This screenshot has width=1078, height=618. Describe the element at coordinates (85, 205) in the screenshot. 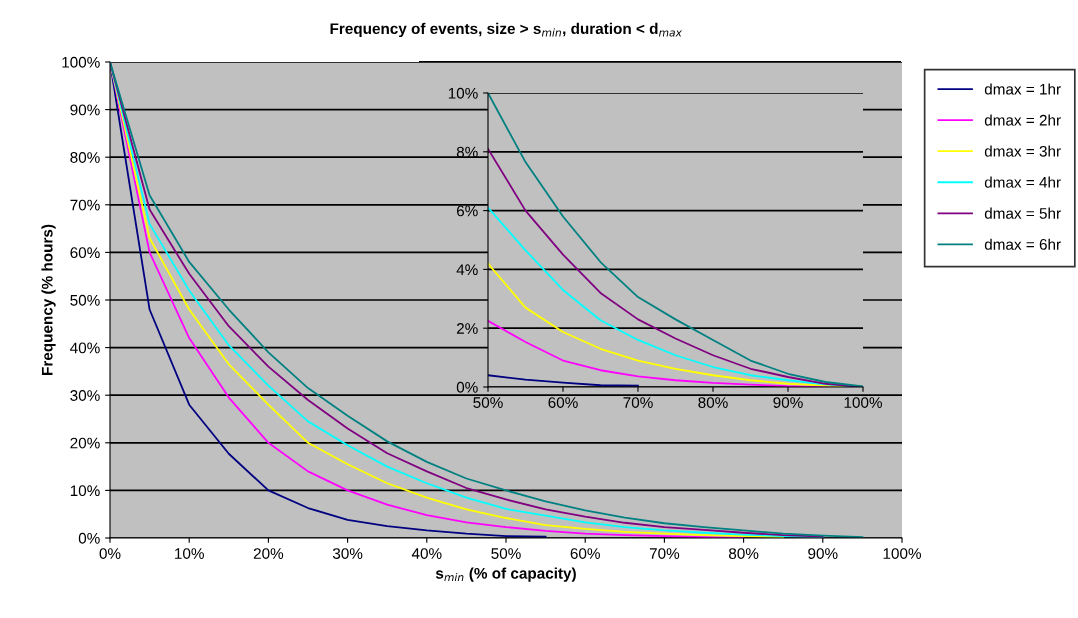

I see `y-tick-label: 70%` at that location.